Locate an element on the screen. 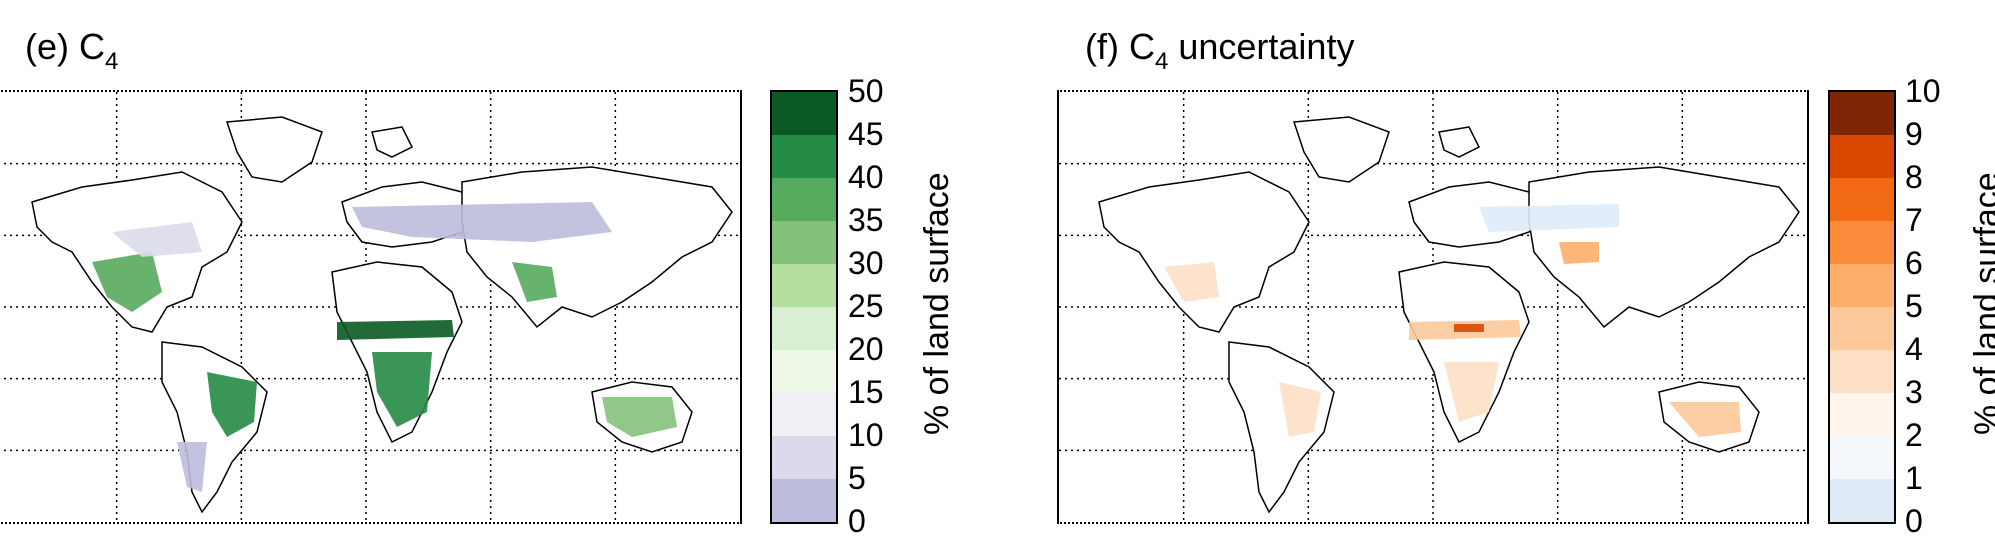 The image size is (1995, 539). colorbar-ticks: 10 9 8 7 6 5 4 3 2 1 0 is located at coordinates (1940, 306).